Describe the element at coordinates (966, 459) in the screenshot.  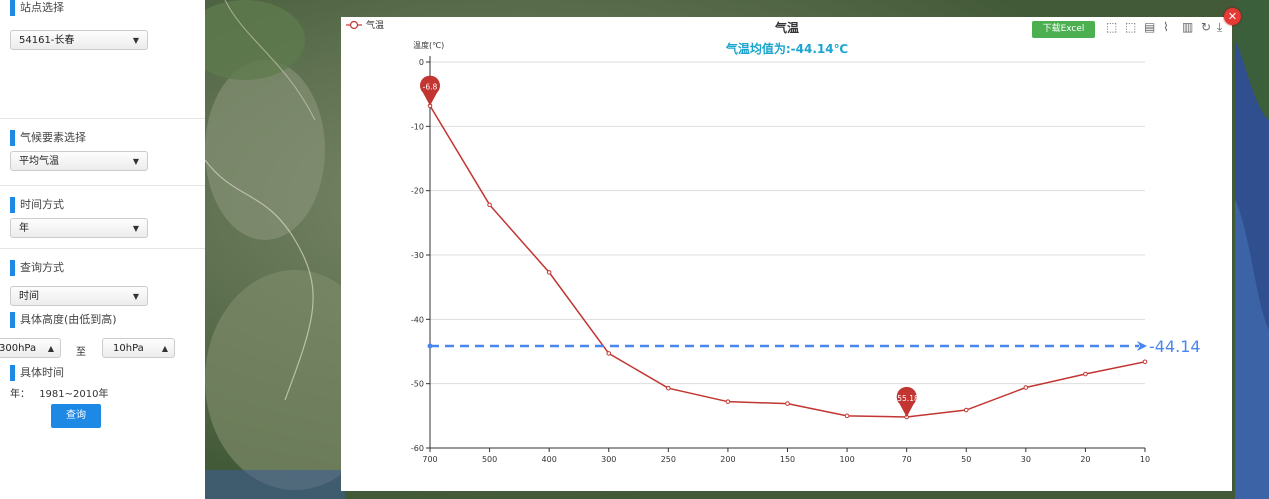
I see `x-tick-label: 50` at that location.